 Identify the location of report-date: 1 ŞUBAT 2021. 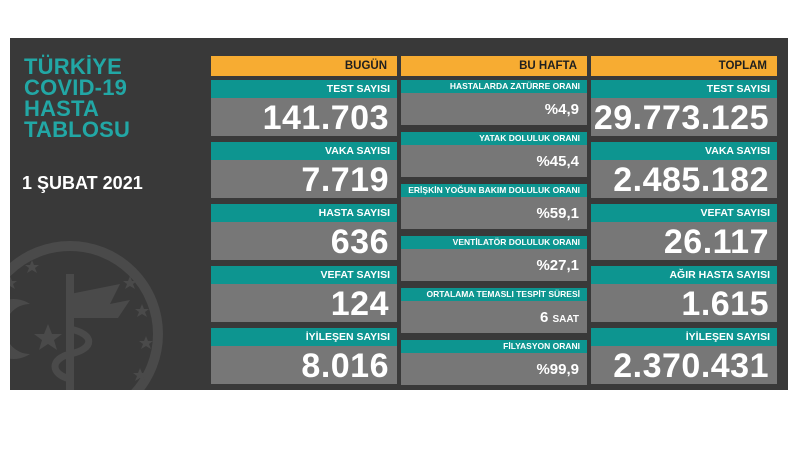
(82, 183).